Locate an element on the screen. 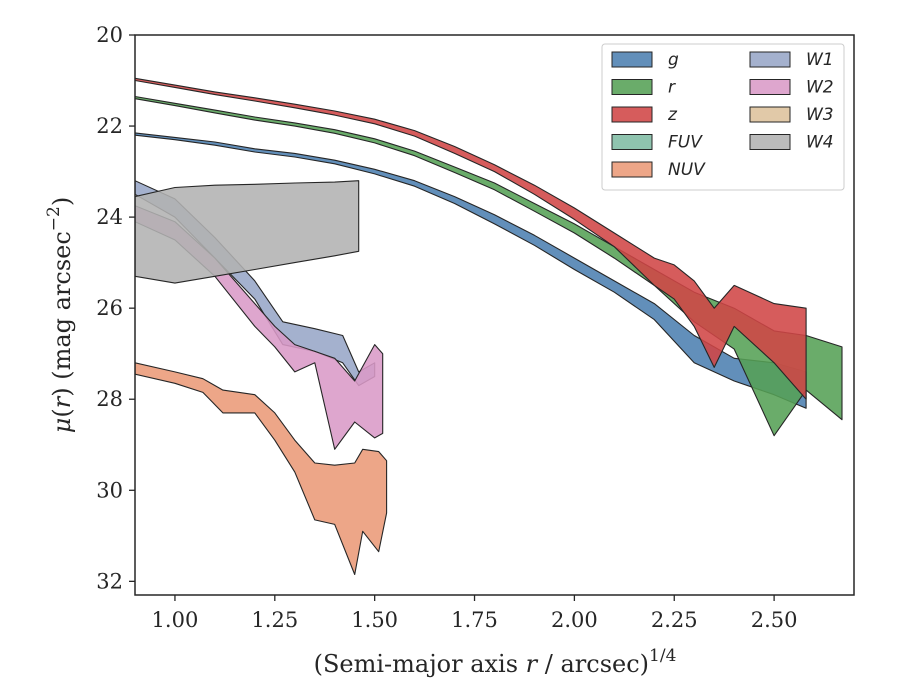  y-tick-label: 32 is located at coordinates (109, 581).